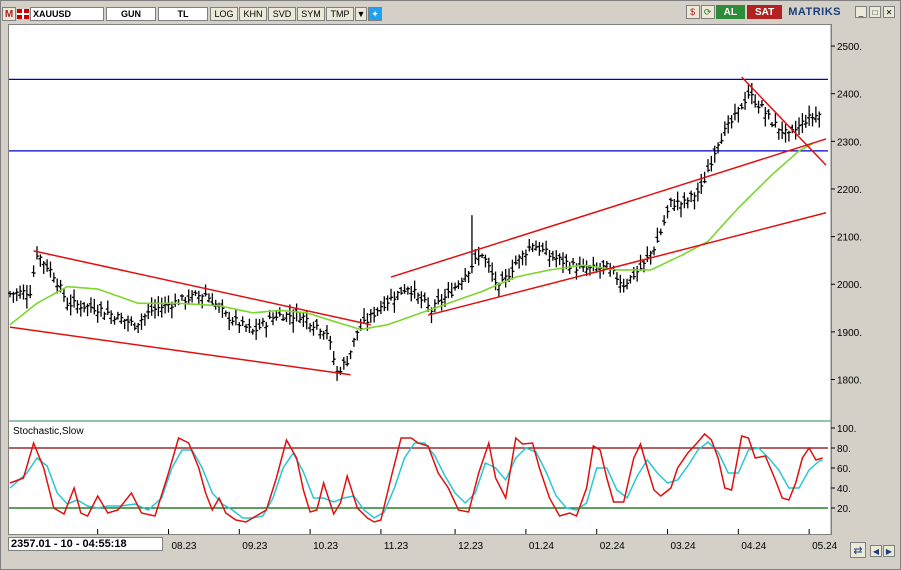 The height and width of the screenshot is (570, 901). What do you see at coordinates (707, 12) in the screenshot?
I see `refresh-icon: ⟳` at bounding box center [707, 12].